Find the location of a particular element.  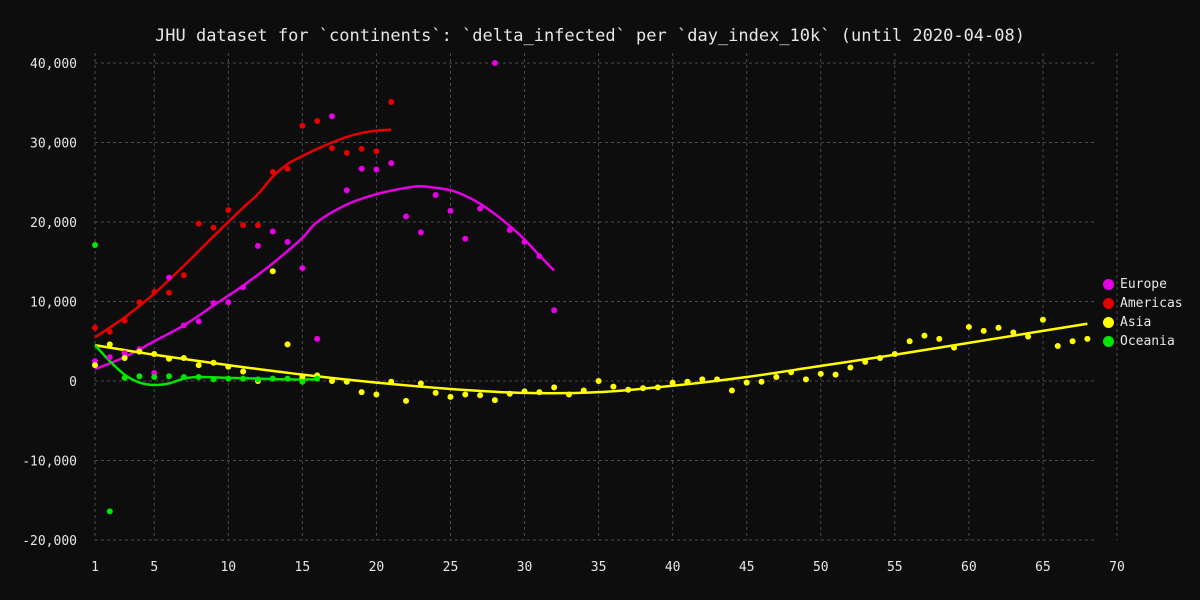

legend: Europe Americas Asia Oceania is located at coordinates (1143, 313).